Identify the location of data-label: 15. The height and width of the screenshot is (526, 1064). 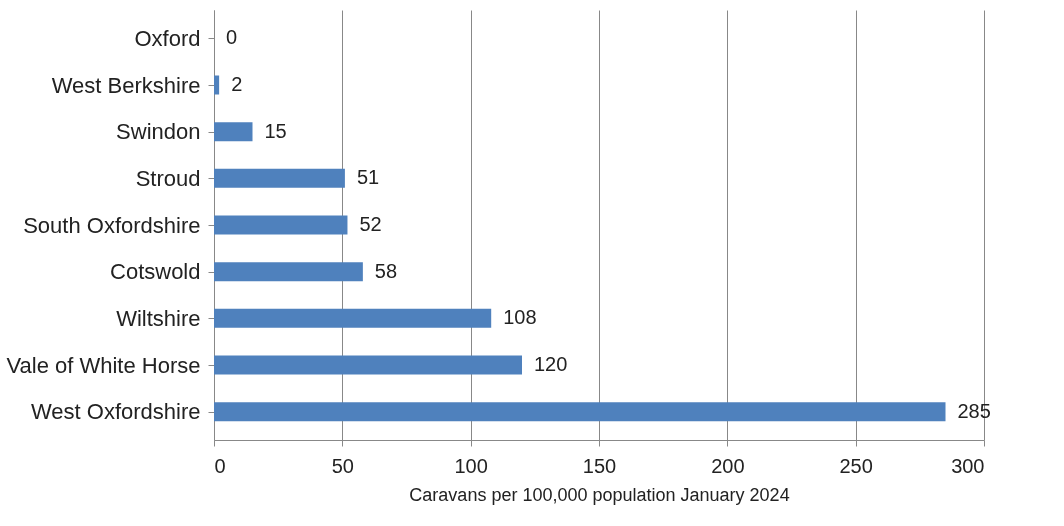
(275, 130).